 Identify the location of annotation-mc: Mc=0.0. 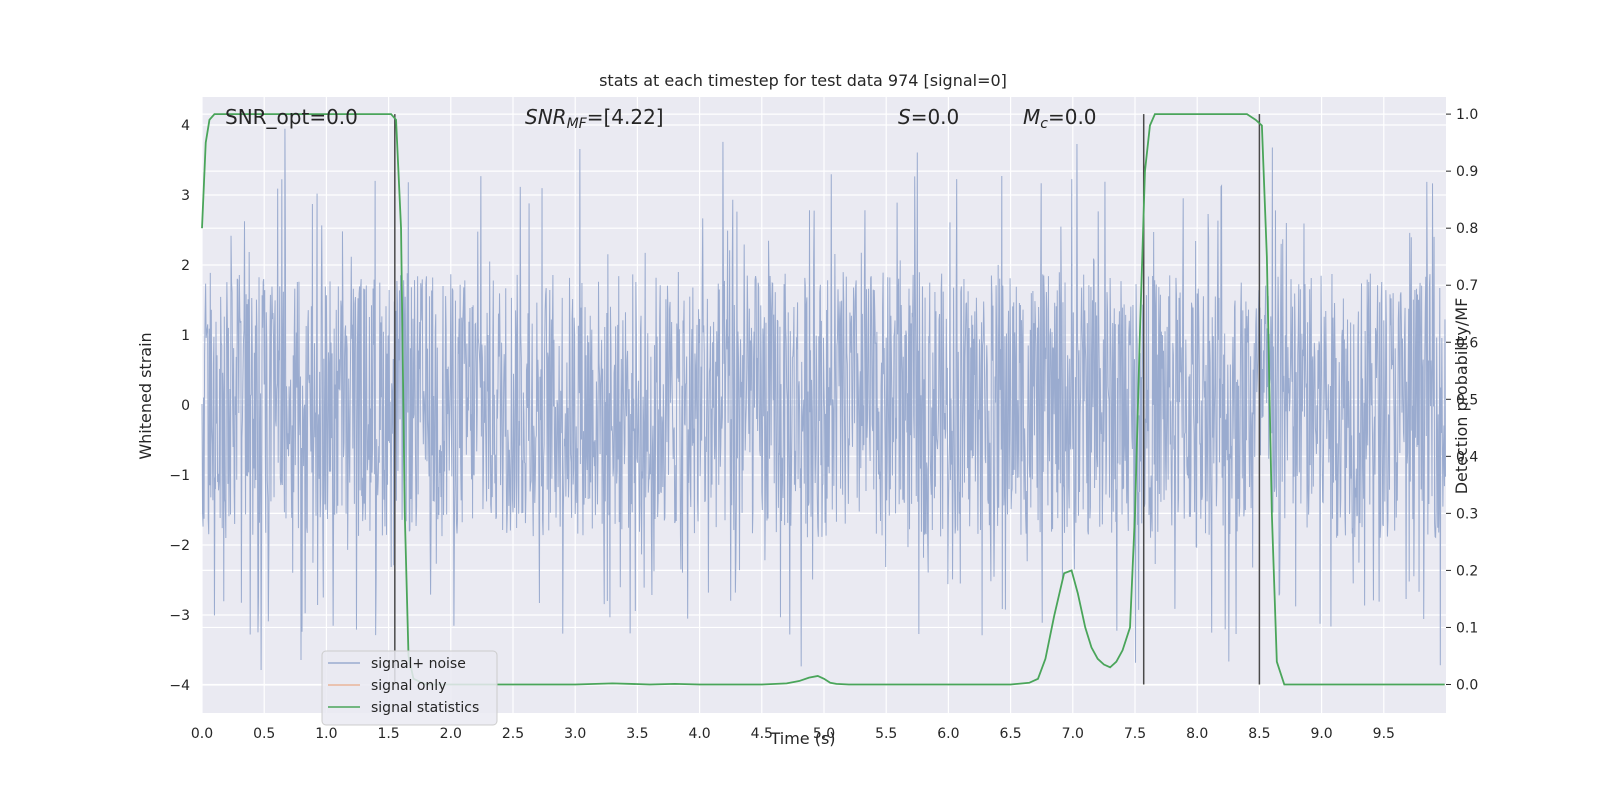
(1060, 118).